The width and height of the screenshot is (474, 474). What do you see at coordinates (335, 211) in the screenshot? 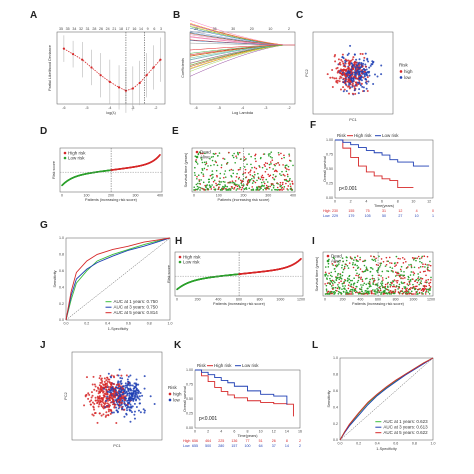
I see `panel-f-risk-high-cell: 230` at bounding box center [335, 211].